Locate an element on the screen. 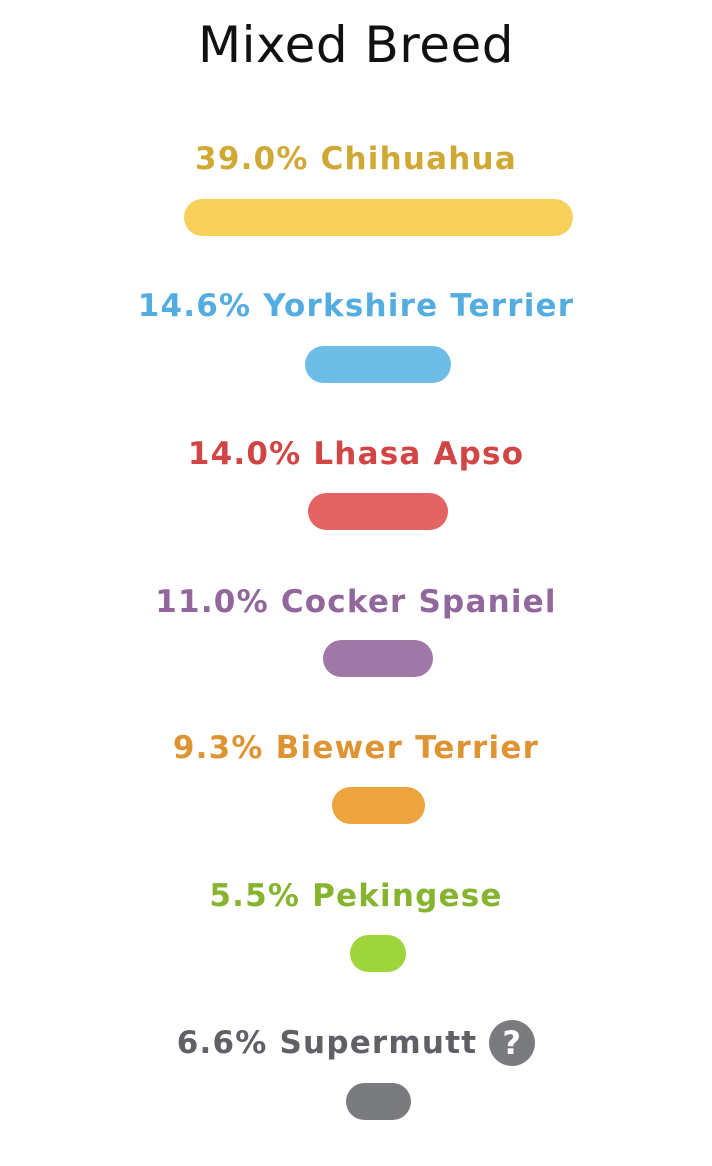  breed-bar-chihuahua is located at coordinates (378, 217).